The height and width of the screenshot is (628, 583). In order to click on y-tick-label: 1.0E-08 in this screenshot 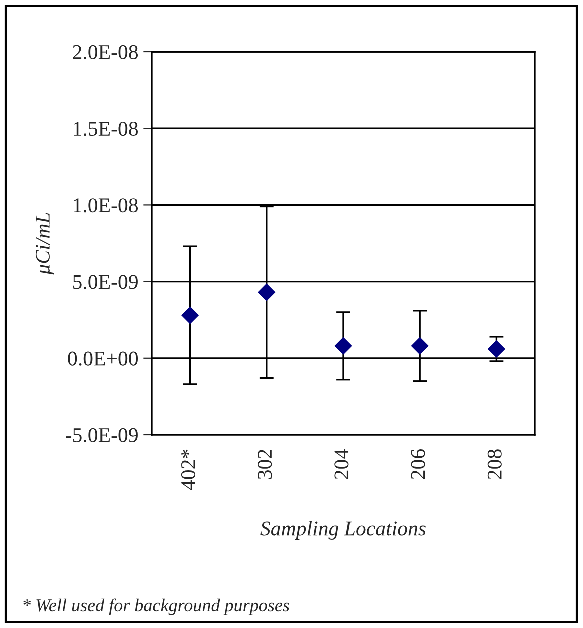, I will do `click(106, 205)`.